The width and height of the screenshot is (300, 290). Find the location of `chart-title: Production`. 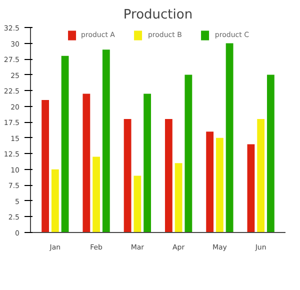

chart-title: Production is located at coordinates (158, 15).